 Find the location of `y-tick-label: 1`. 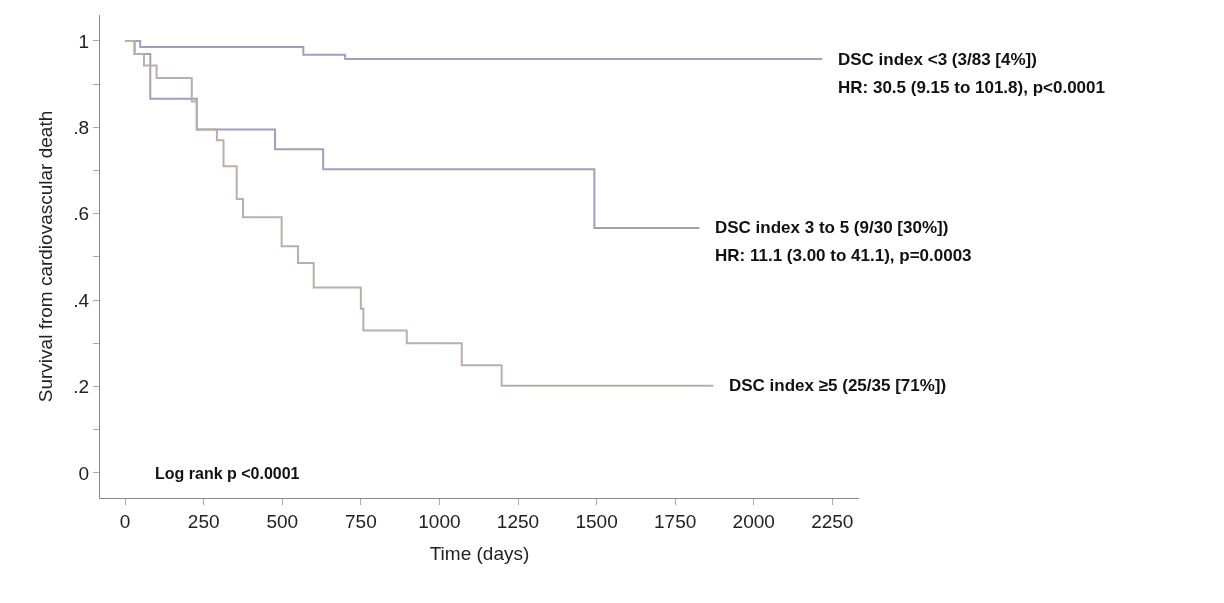

y-tick-label: 1 is located at coordinates (84, 41).